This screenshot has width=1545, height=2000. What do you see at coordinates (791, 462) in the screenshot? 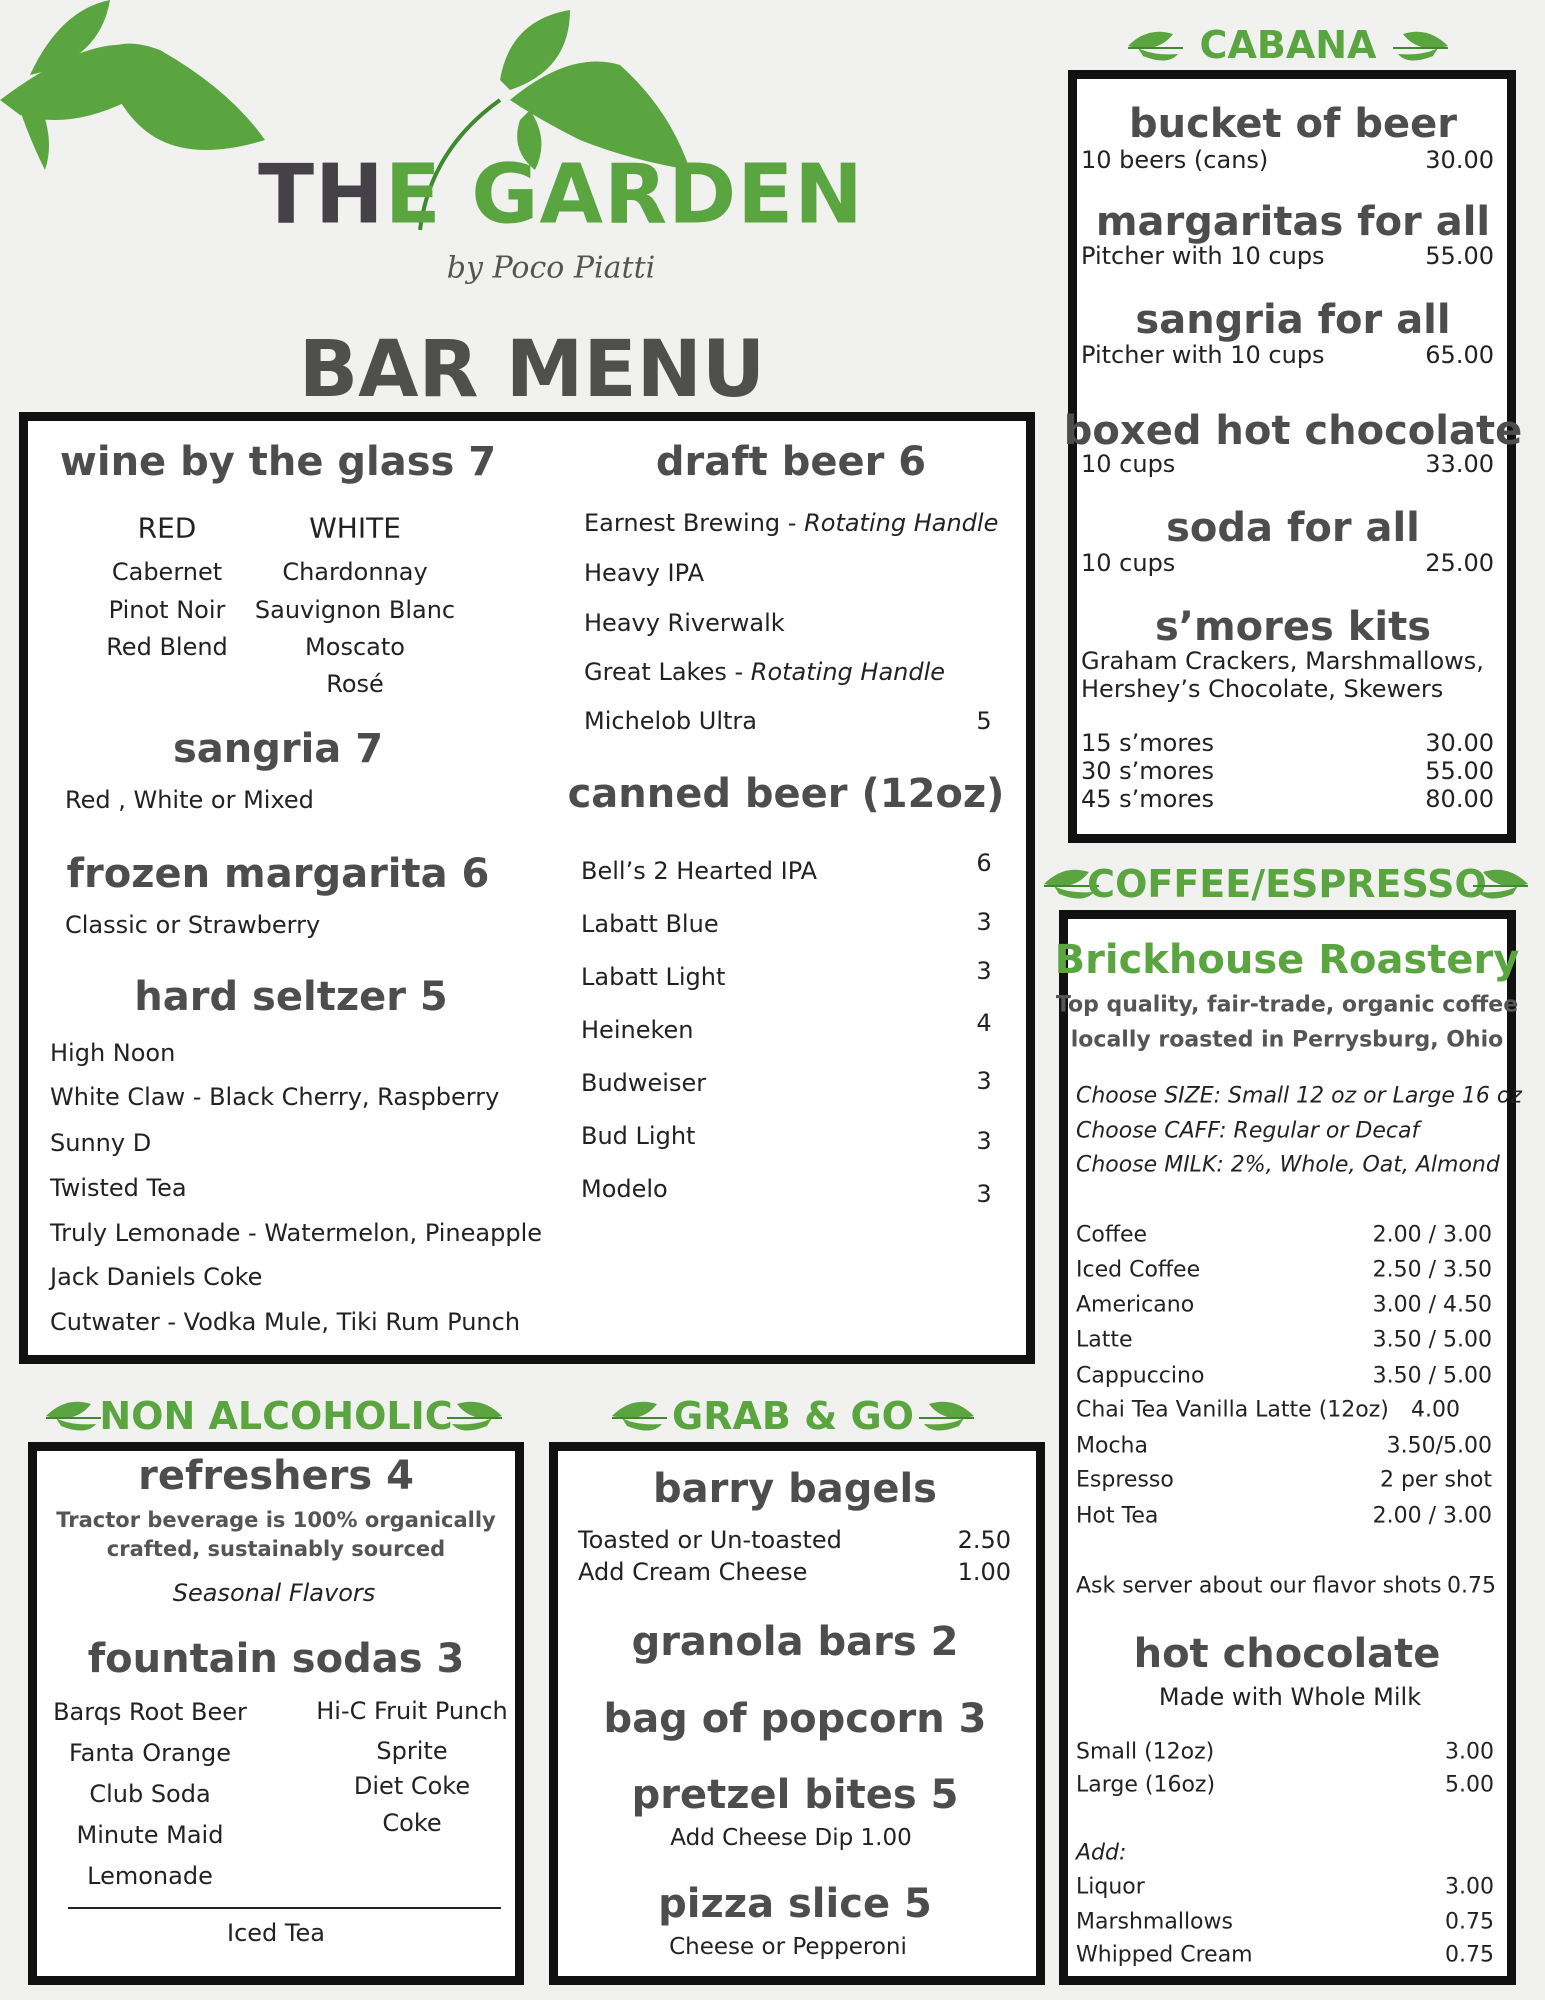
I see `draft-title: draft beer 6` at bounding box center [791, 462].